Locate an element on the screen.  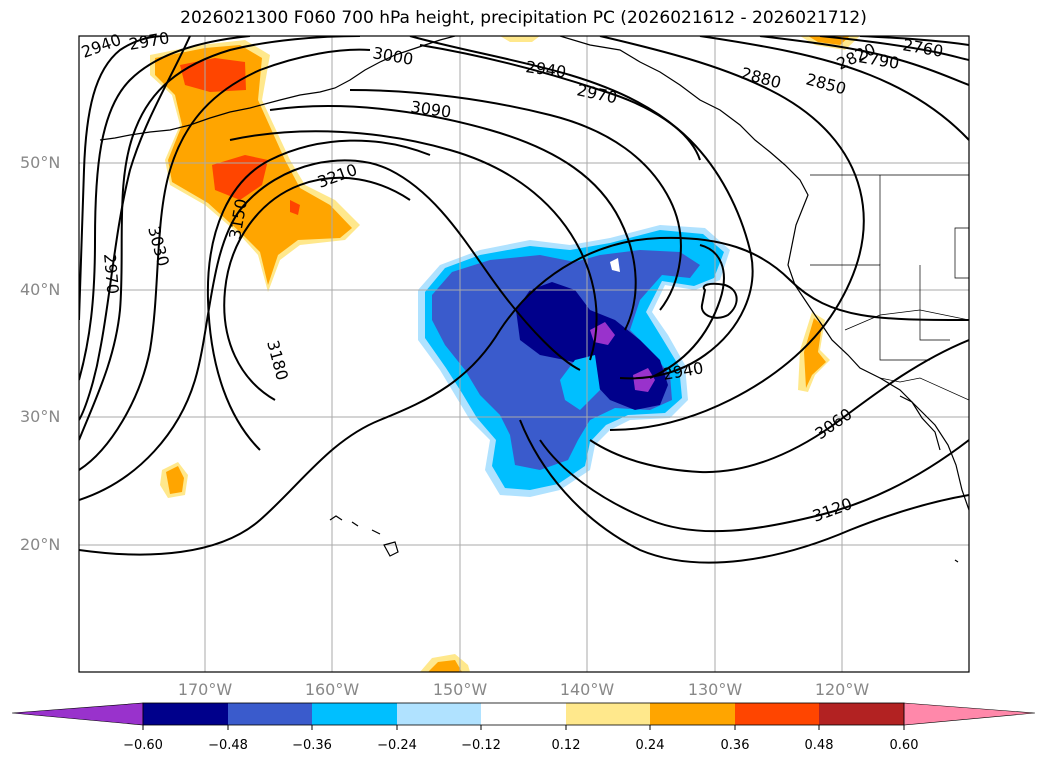
contour-label: 3030 is located at coordinates (158, 246).